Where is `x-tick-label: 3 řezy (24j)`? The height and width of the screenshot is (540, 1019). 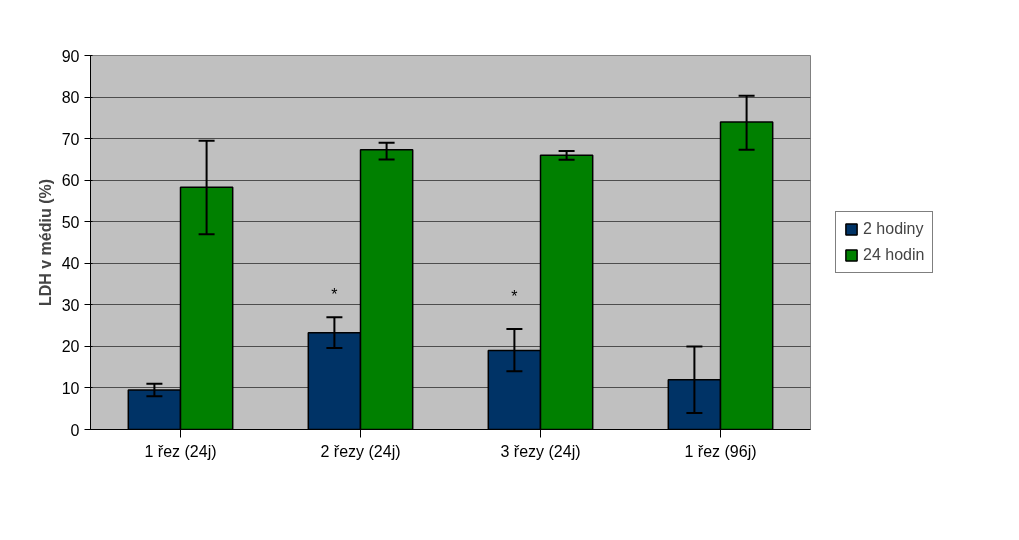 x-tick-label: 3 řezy (24j) is located at coordinates (540, 451).